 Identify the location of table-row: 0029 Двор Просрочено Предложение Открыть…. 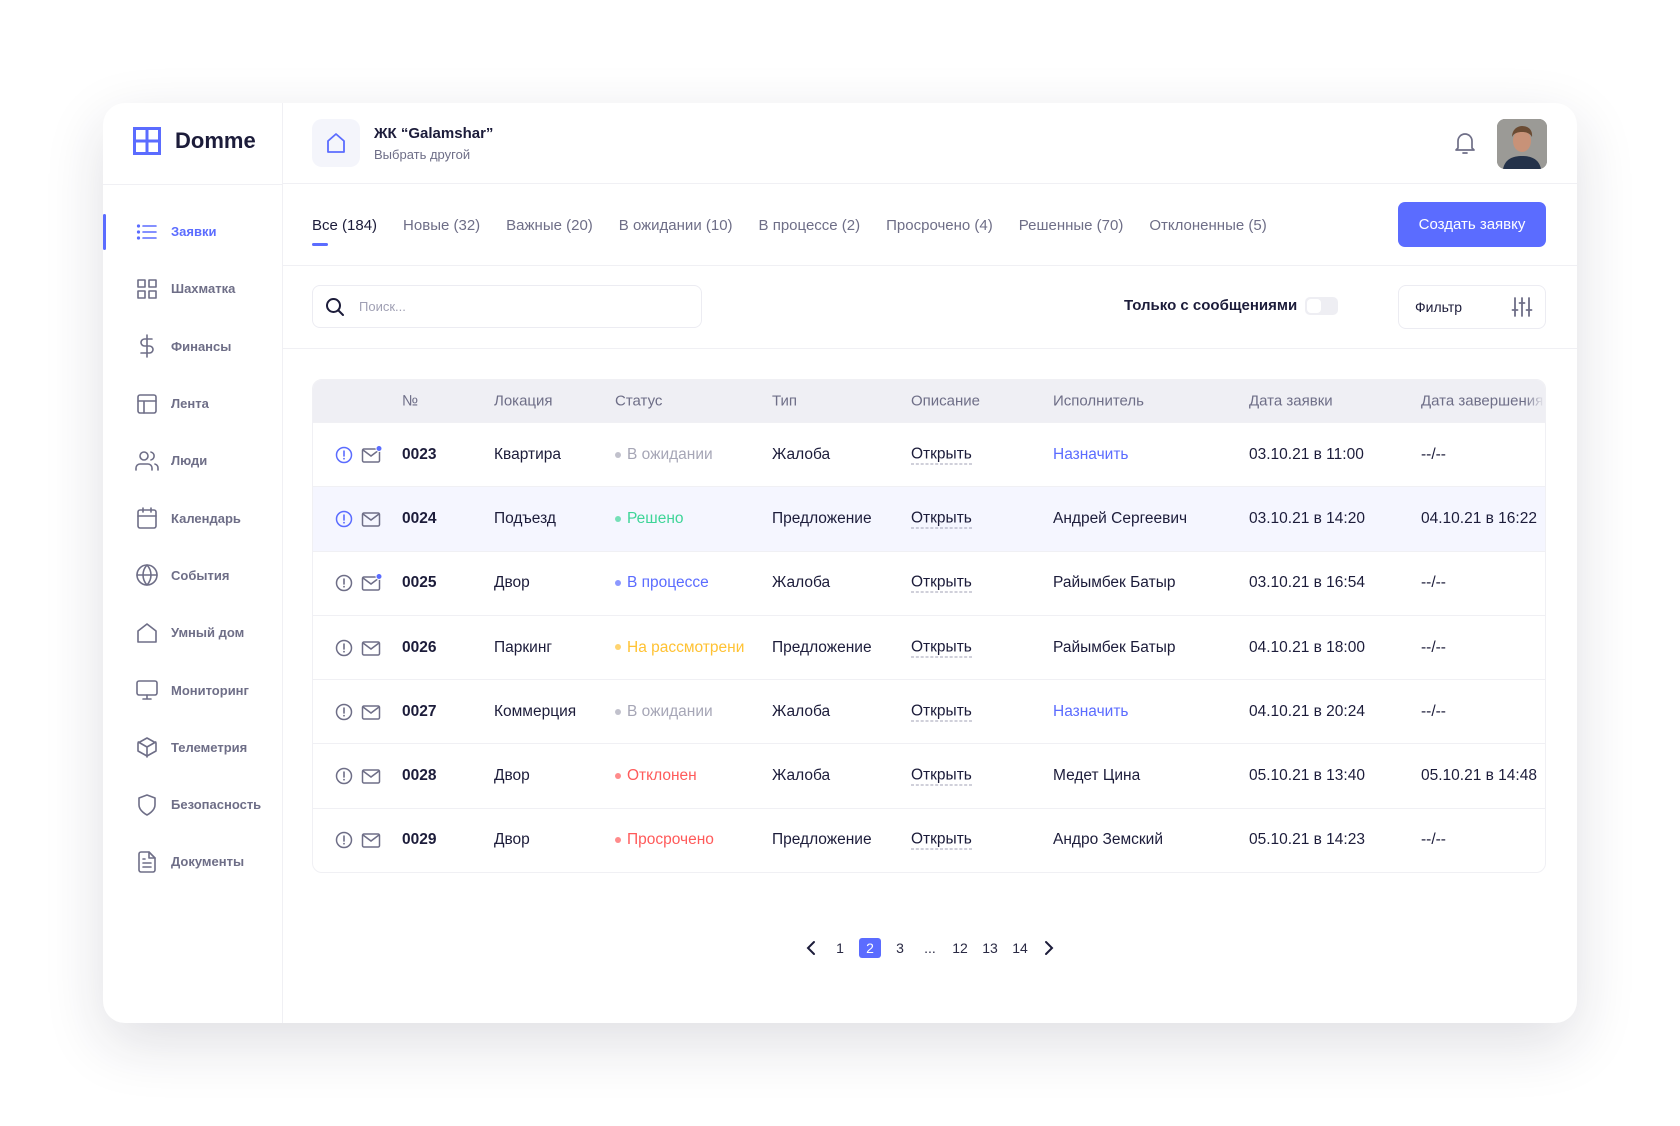
(929, 839).